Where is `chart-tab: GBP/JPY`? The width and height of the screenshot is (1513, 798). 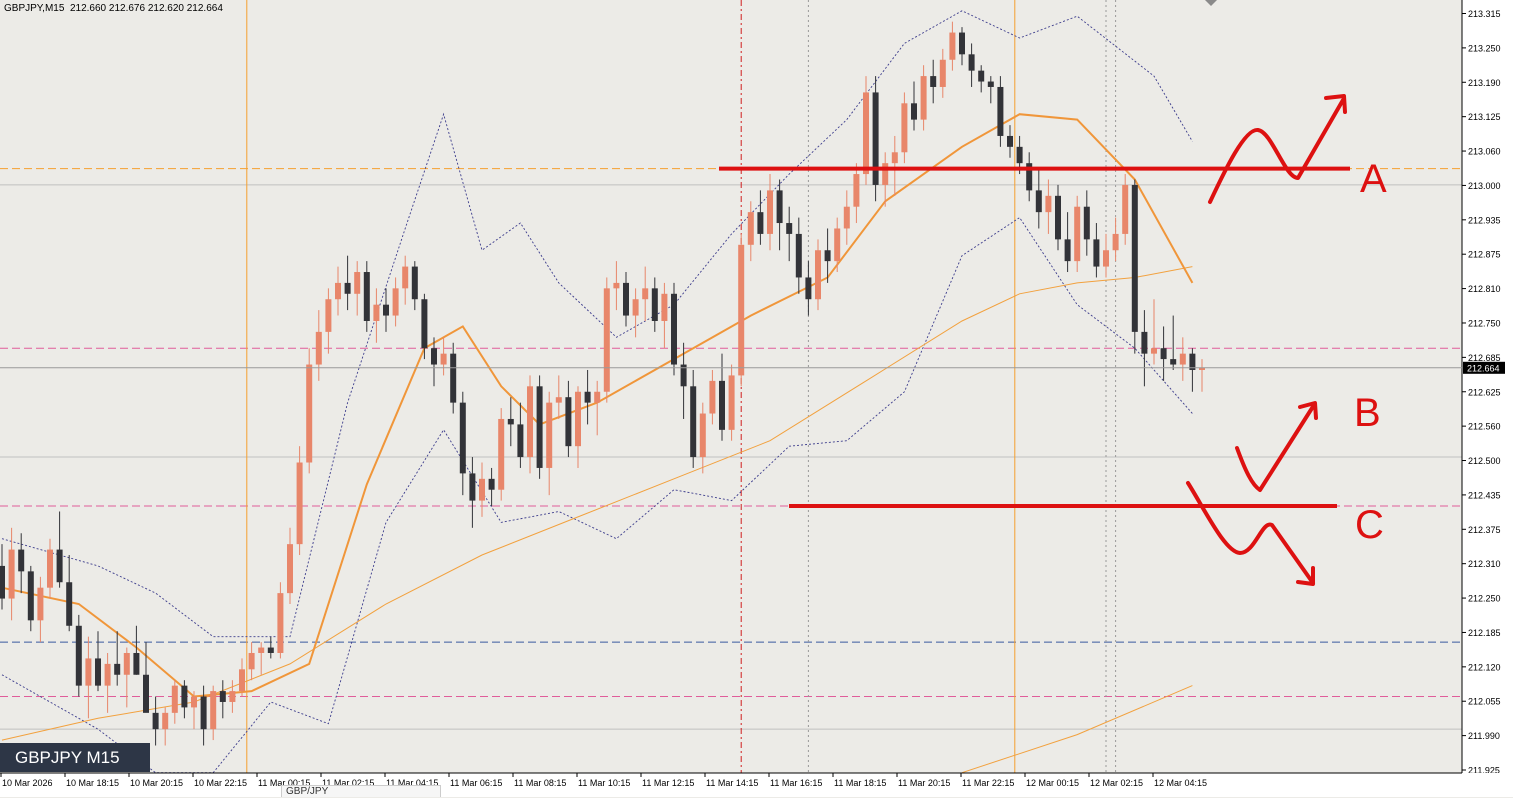 chart-tab: GBP/JPY is located at coordinates (361, 791).